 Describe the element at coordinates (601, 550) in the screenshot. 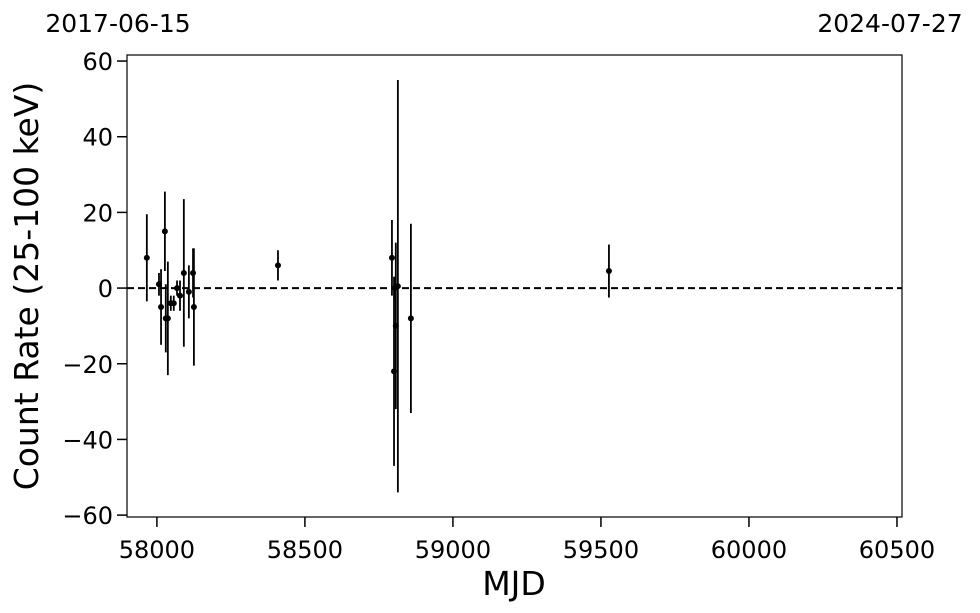

I see `x-tick-label: 59500` at that location.